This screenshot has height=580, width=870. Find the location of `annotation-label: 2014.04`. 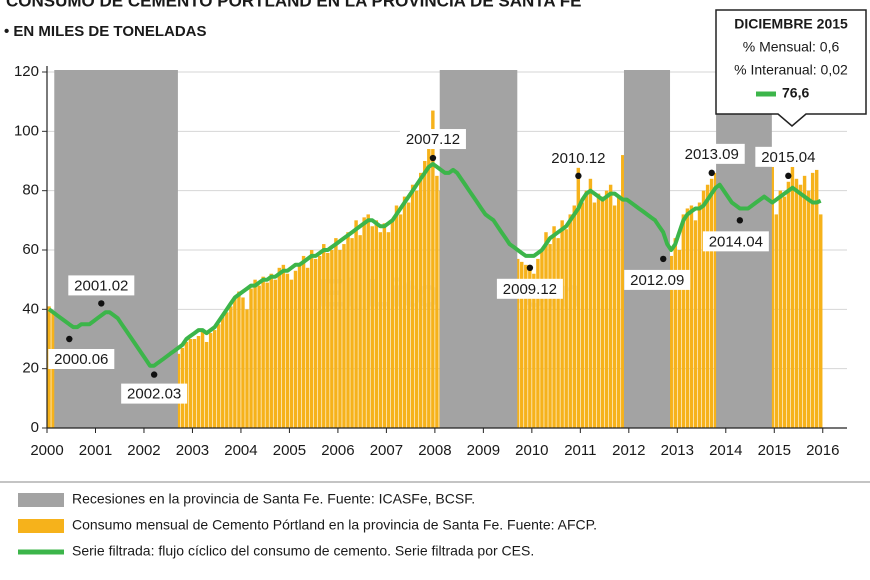

annotation-label: 2014.04 is located at coordinates (736, 241).